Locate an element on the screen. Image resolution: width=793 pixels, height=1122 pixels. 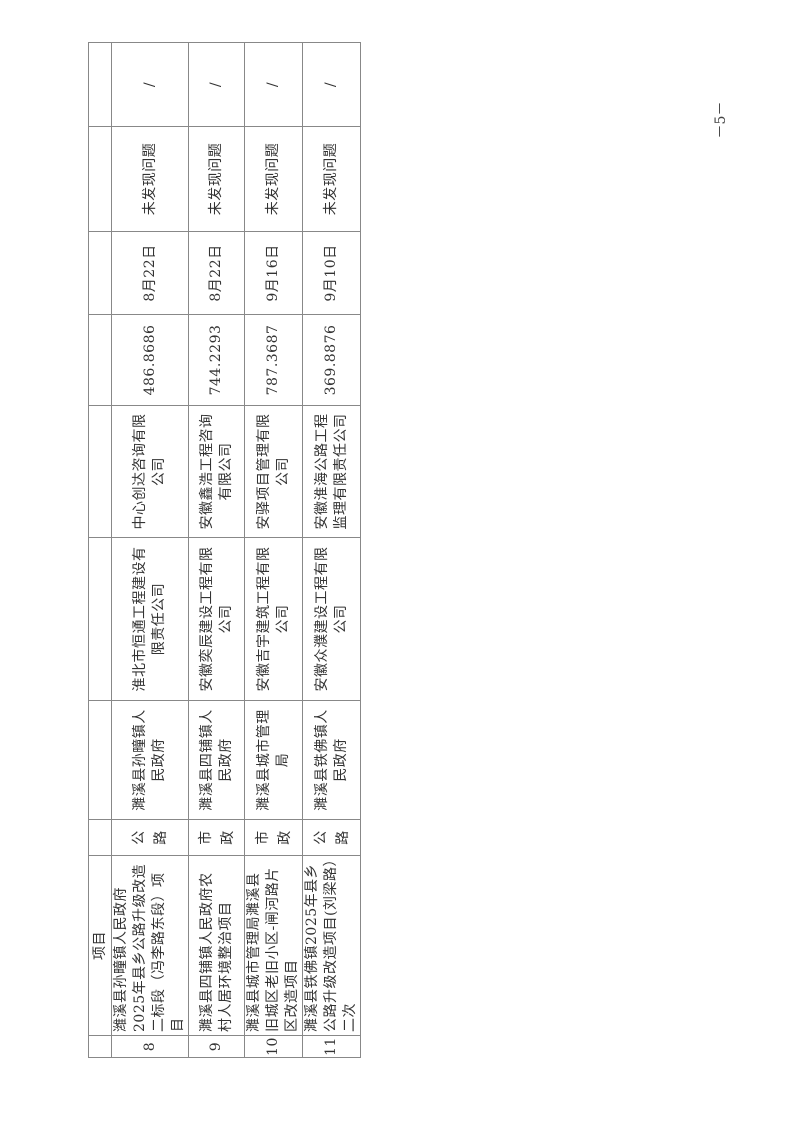
contractor: 安徽奕辰建设工程有限公司 is located at coordinates (216, 619).